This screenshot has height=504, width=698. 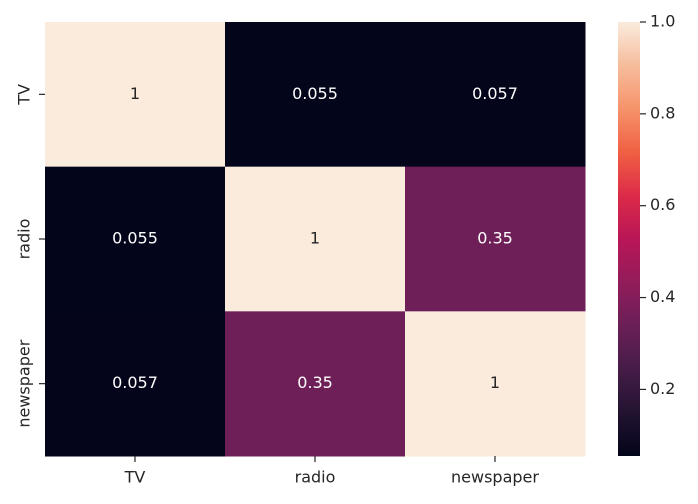 I want to click on colorbar-tick-label: 0.8, so click(x=662, y=112).